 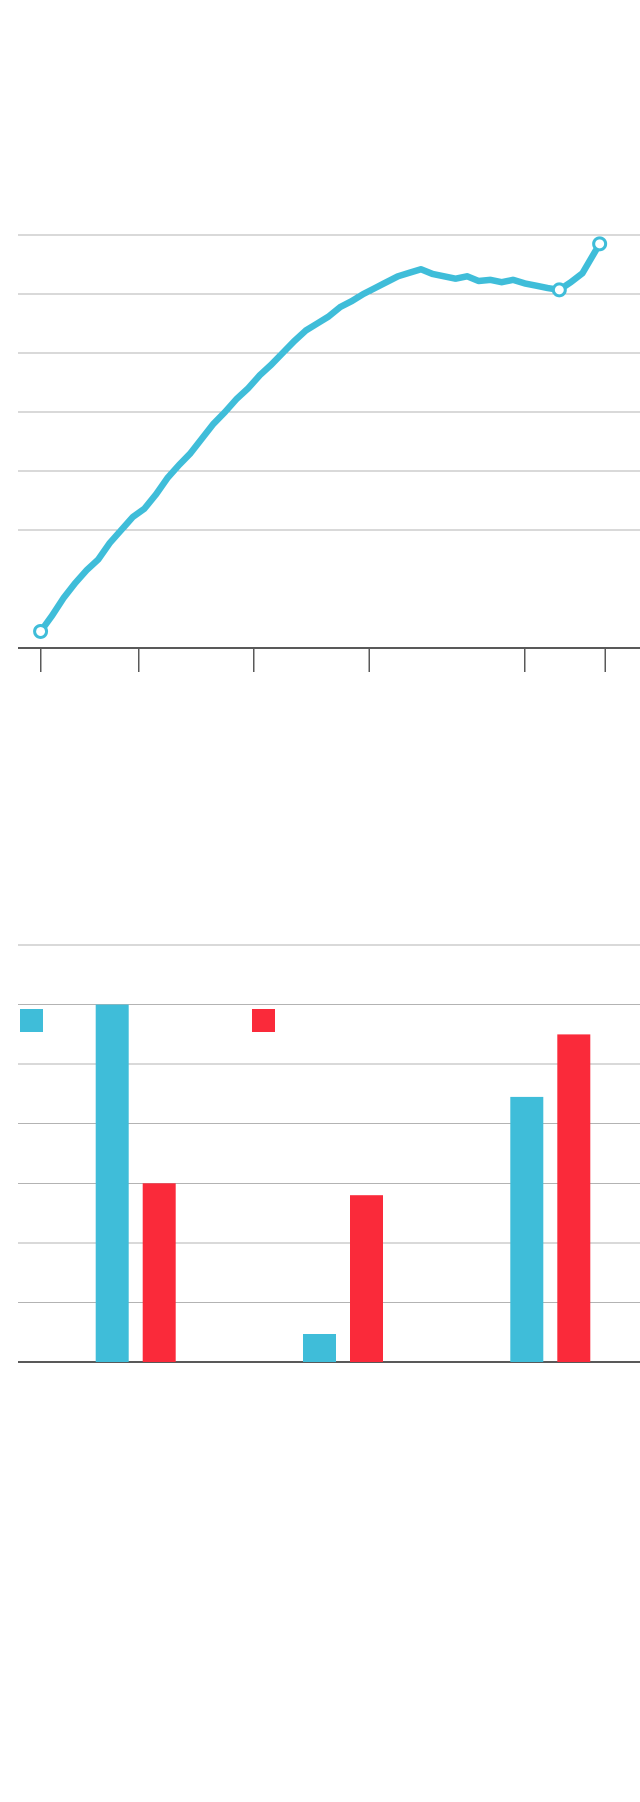 I want to click on legend-panel, so click(x=320, y=930).